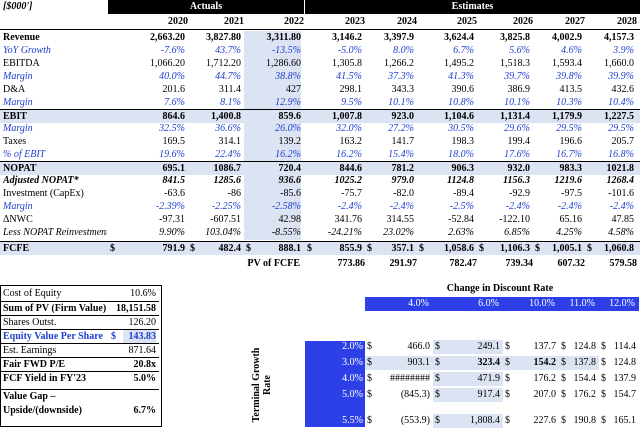 The height and width of the screenshot is (432, 640). What do you see at coordinates (172, 232) in the screenshot?
I see `value-cell: 9.90%` at bounding box center [172, 232].